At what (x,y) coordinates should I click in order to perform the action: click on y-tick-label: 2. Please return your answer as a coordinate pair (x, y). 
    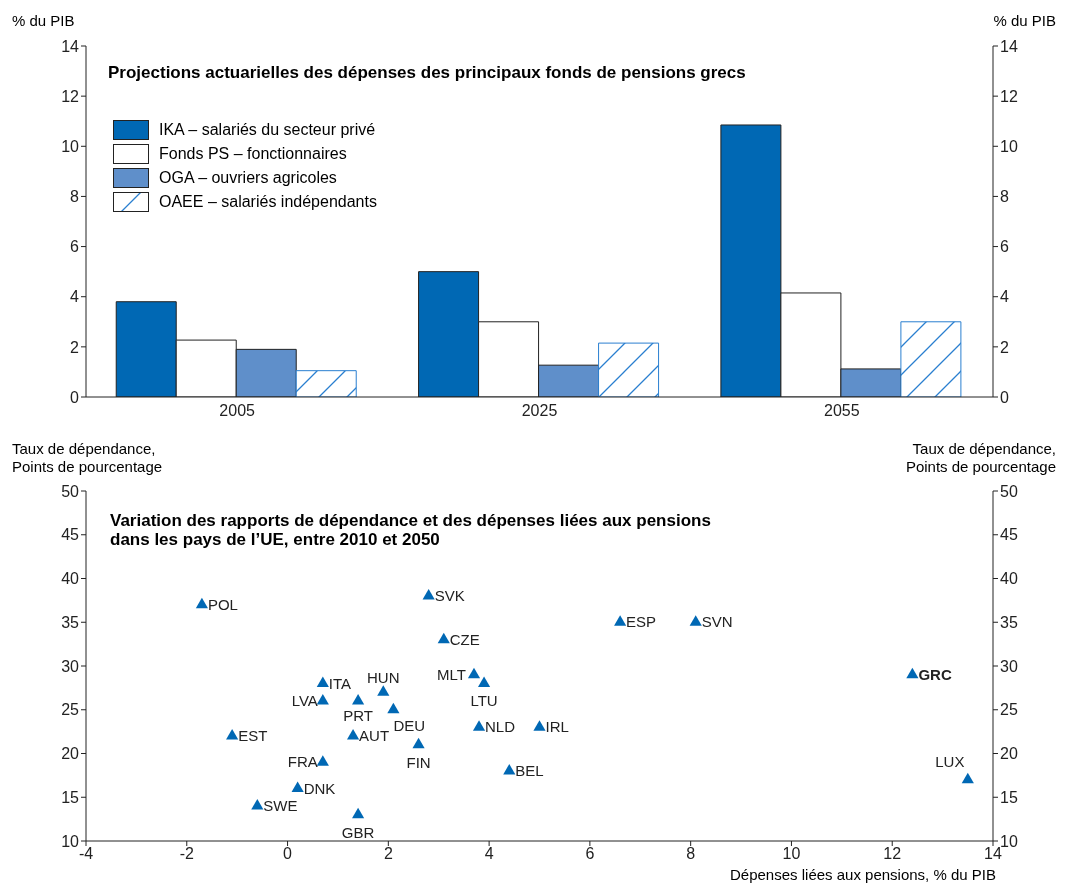
    Looking at the image, I should click on (75, 347).